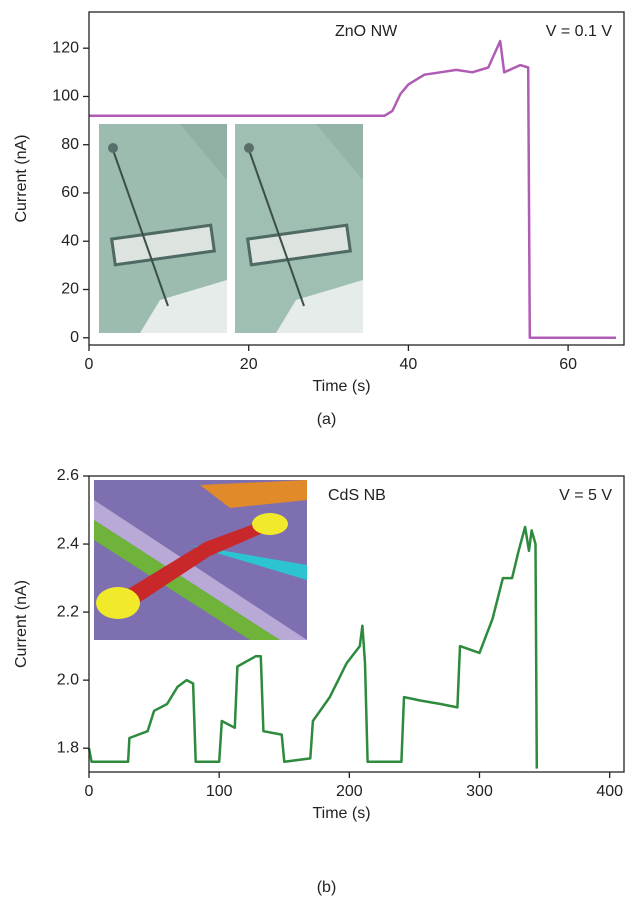  What do you see at coordinates (219, 791) in the screenshot?
I see `x-tick-label: 100` at bounding box center [219, 791].